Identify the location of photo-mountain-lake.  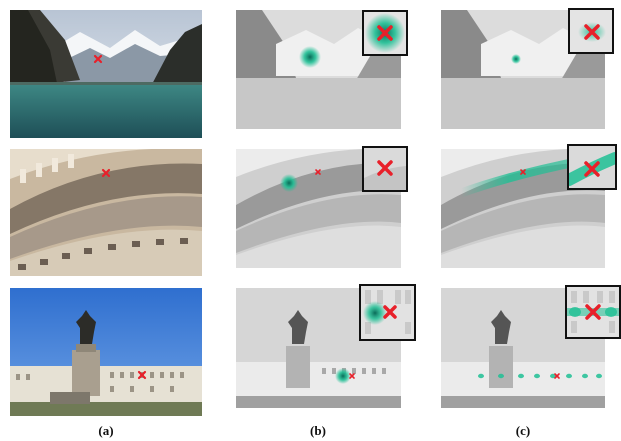
(106, 74).